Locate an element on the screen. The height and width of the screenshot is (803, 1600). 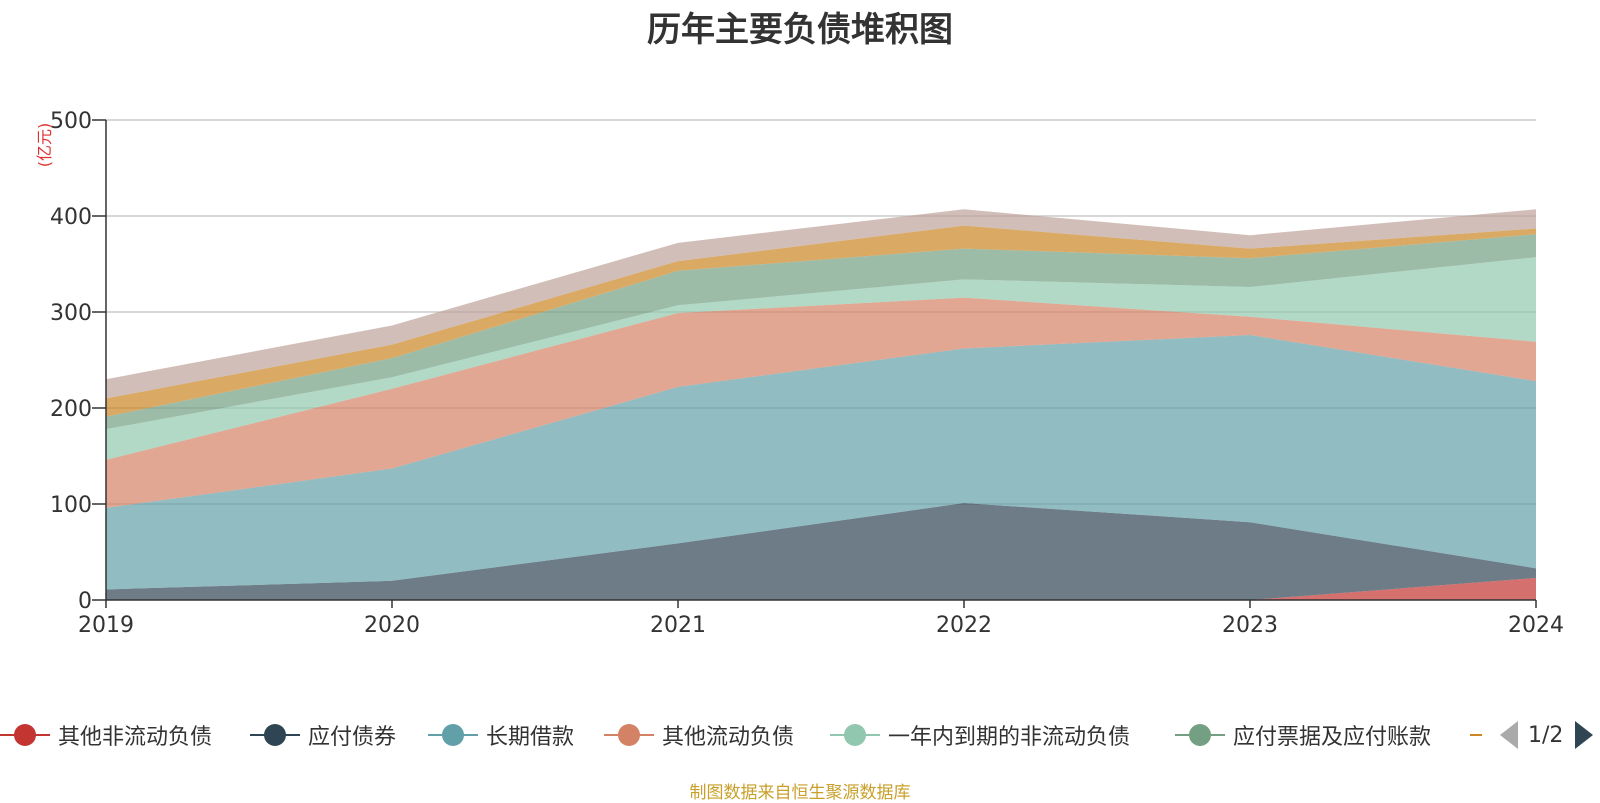
legend-pager: 1/2 is located at coordinates (1550, 735).